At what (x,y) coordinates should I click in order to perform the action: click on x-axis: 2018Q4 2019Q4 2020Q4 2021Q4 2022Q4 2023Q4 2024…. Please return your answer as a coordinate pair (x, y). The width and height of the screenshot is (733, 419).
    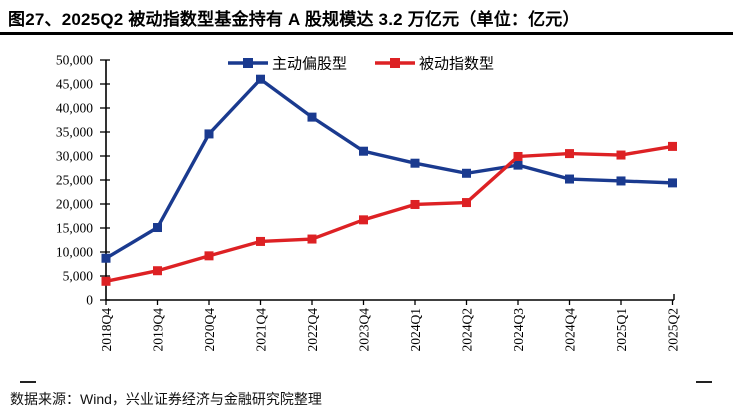
    Looking at the image, I should click on (390, 326).